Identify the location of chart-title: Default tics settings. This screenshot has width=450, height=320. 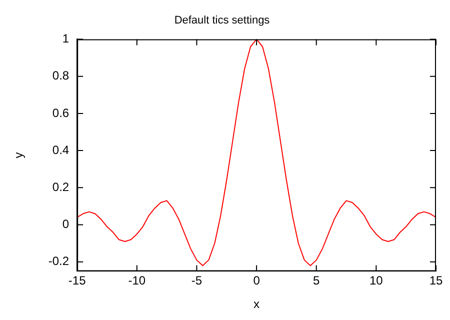
(222, 20).